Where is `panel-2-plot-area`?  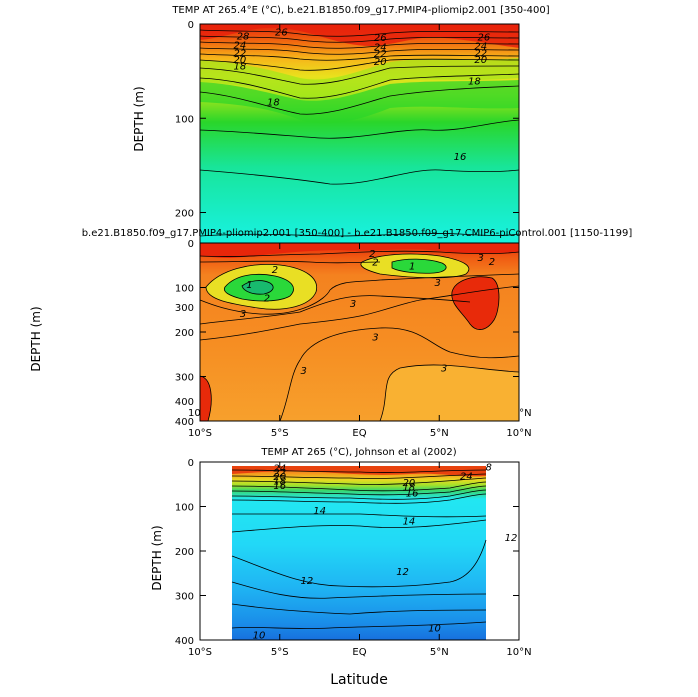 panel-2-plot-area is located at coordinates (359, 332).